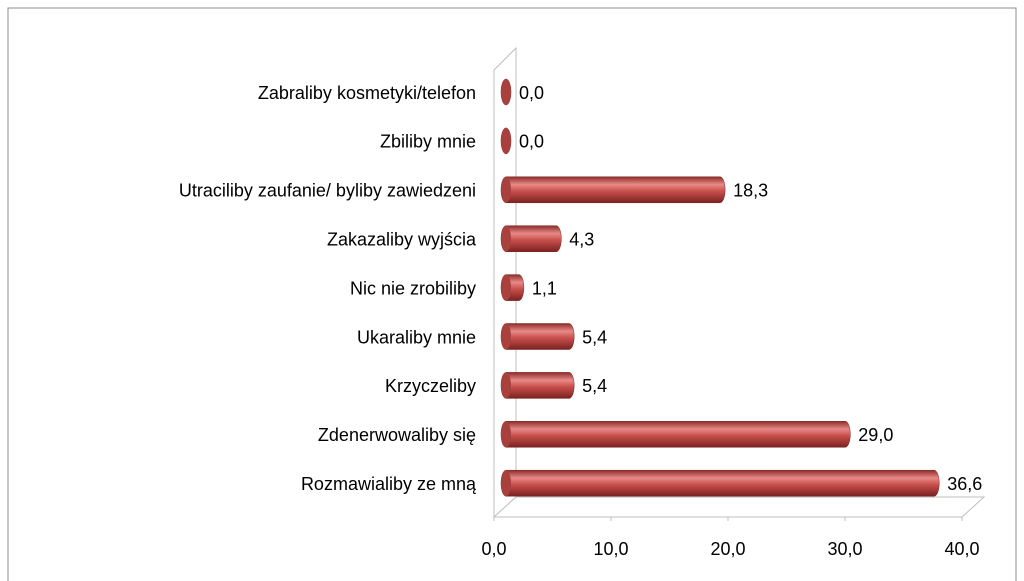  Describe the element at coordinates (544, 288) in the screenshot. I see `value-label: 1,1` at that location.